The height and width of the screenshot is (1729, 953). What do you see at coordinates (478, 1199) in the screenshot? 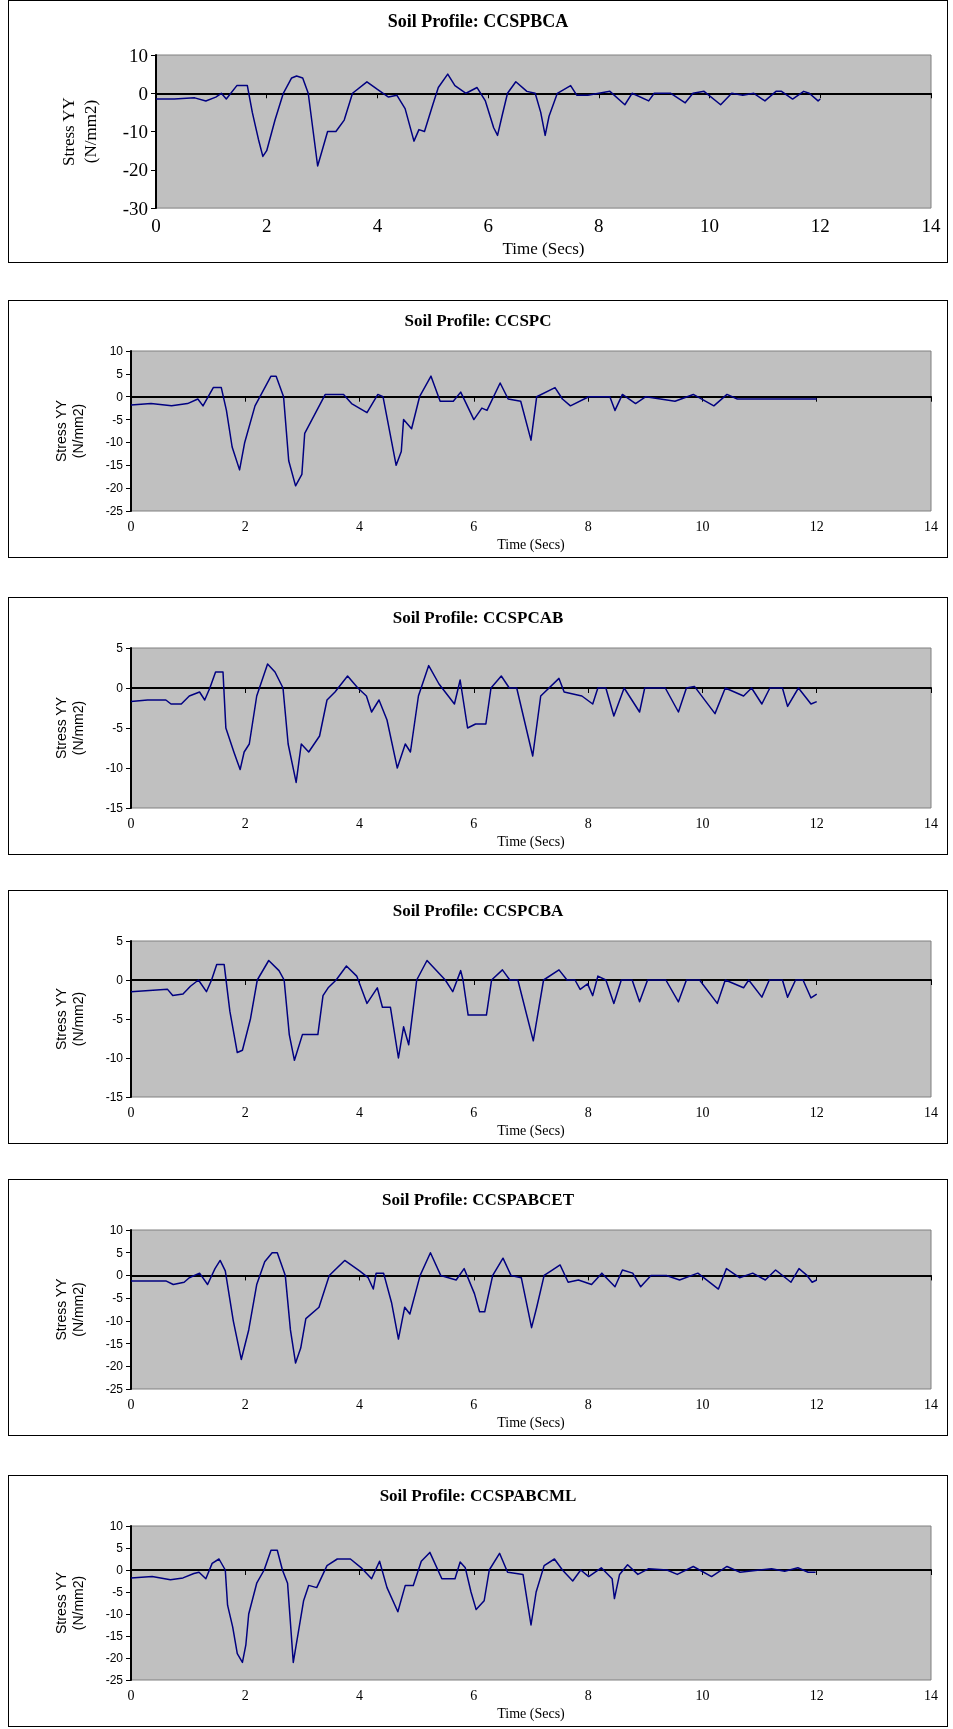
I see `chart-title: Soil Profile: CCSPABCET` at bounding box center [478, 1199].